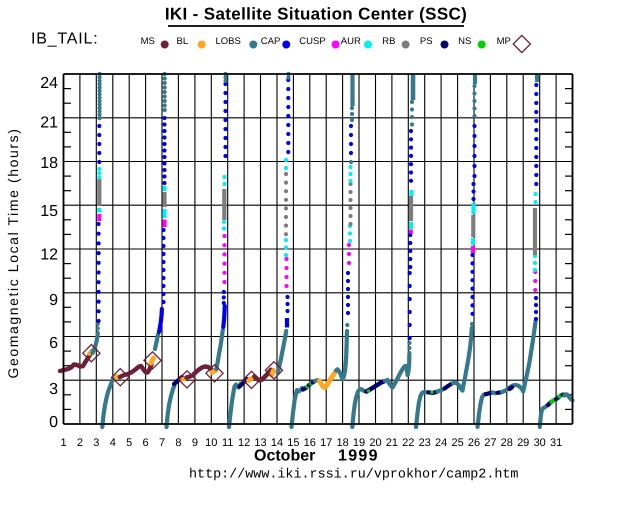 The image size is (636, 505). What do you see at coordinates (13, 252) in the screenshot?
I see `svg-text: Geomagnetic Local Time (hours)` at bounding box center [13, 252].